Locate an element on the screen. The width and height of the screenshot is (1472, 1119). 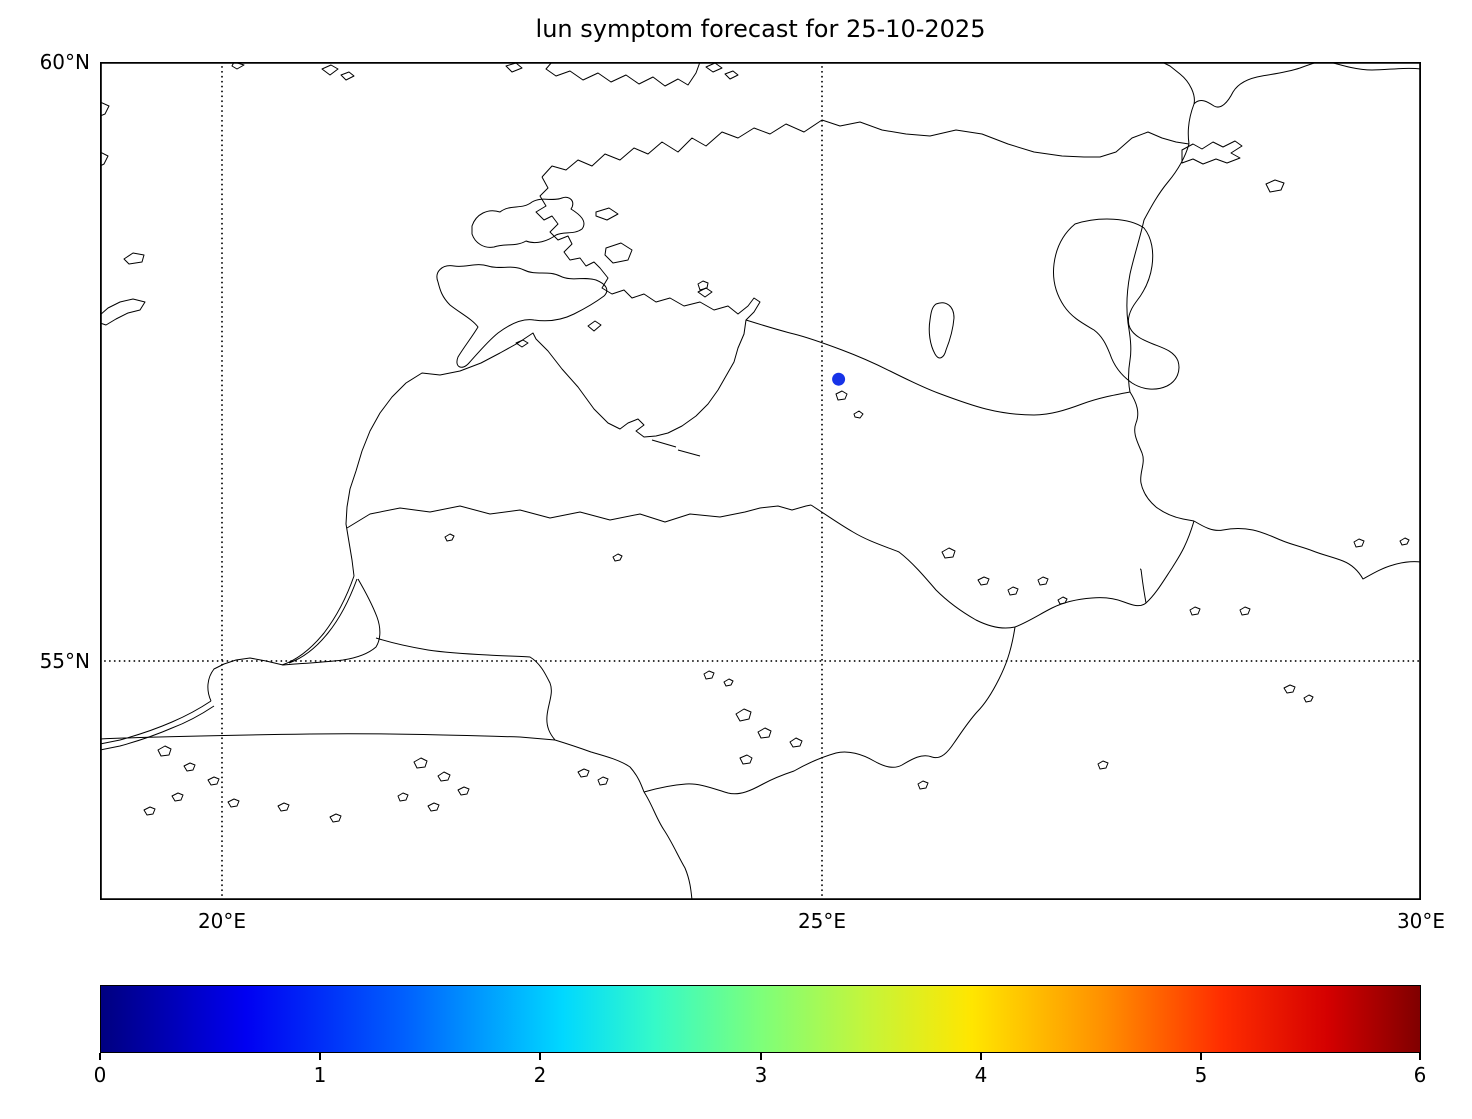
colorbar-label-4: 4 is located at coordinates (981, 1075).